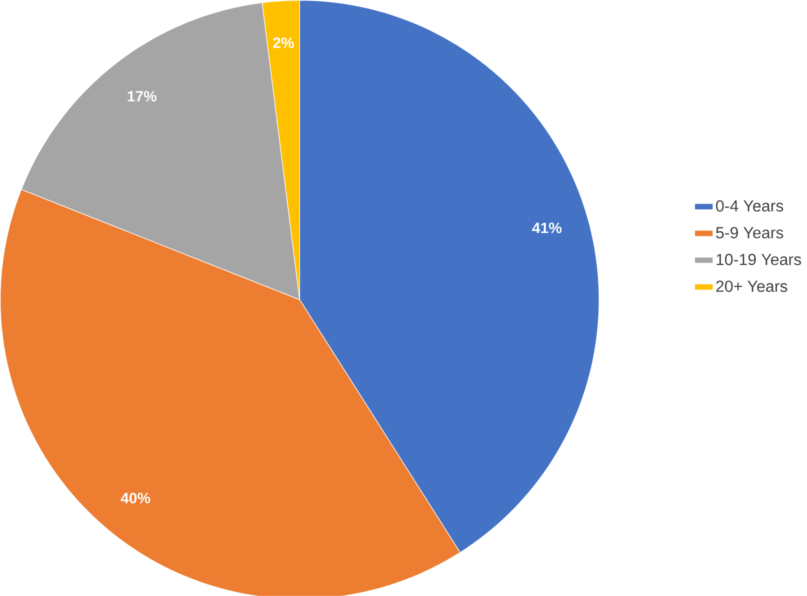  Describe the element at coordinates (135, 498) in the screenshot. I see `data-label: 40%` at that location.